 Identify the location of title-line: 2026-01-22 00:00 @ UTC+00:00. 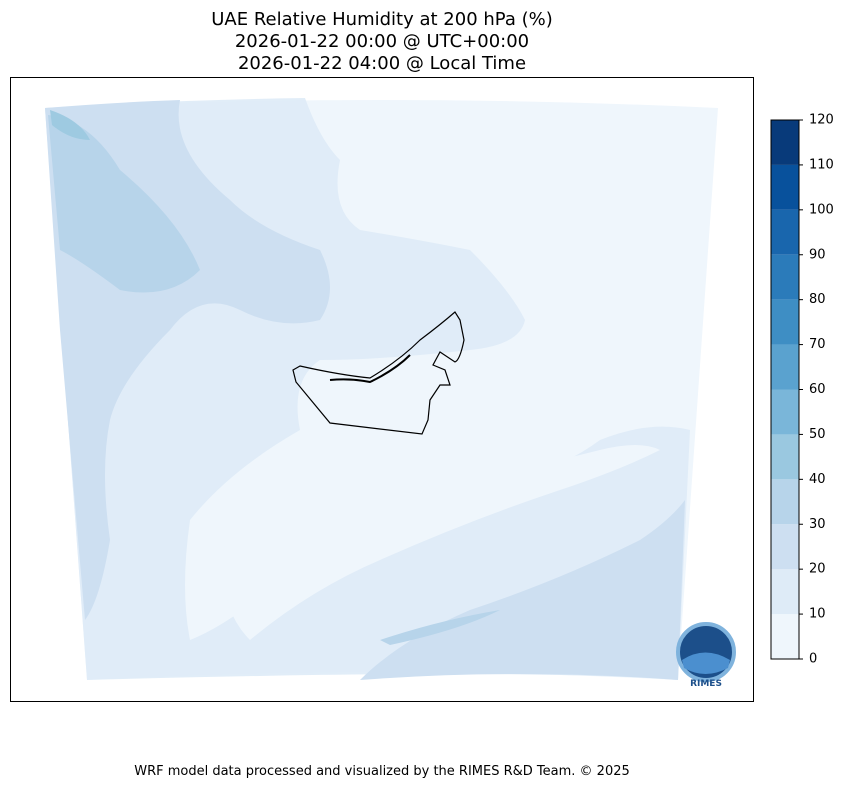
(382, 41).